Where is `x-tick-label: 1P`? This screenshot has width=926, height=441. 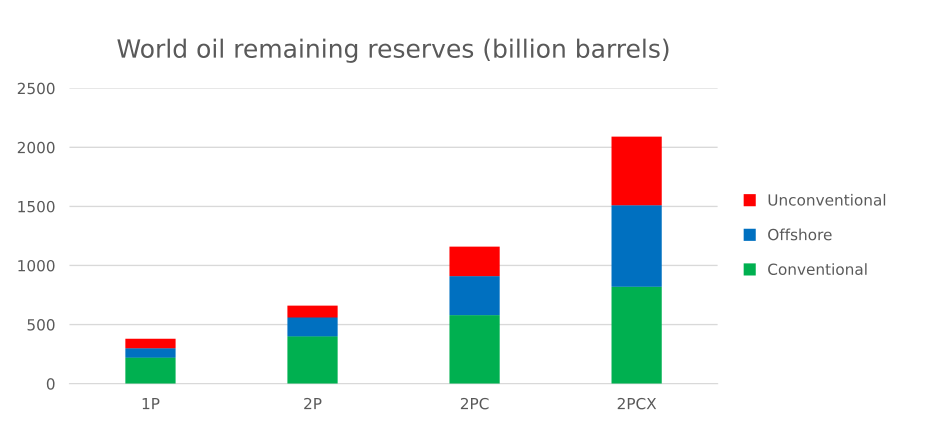
x-tick-label: 1P is located at coordinates (151, 404).